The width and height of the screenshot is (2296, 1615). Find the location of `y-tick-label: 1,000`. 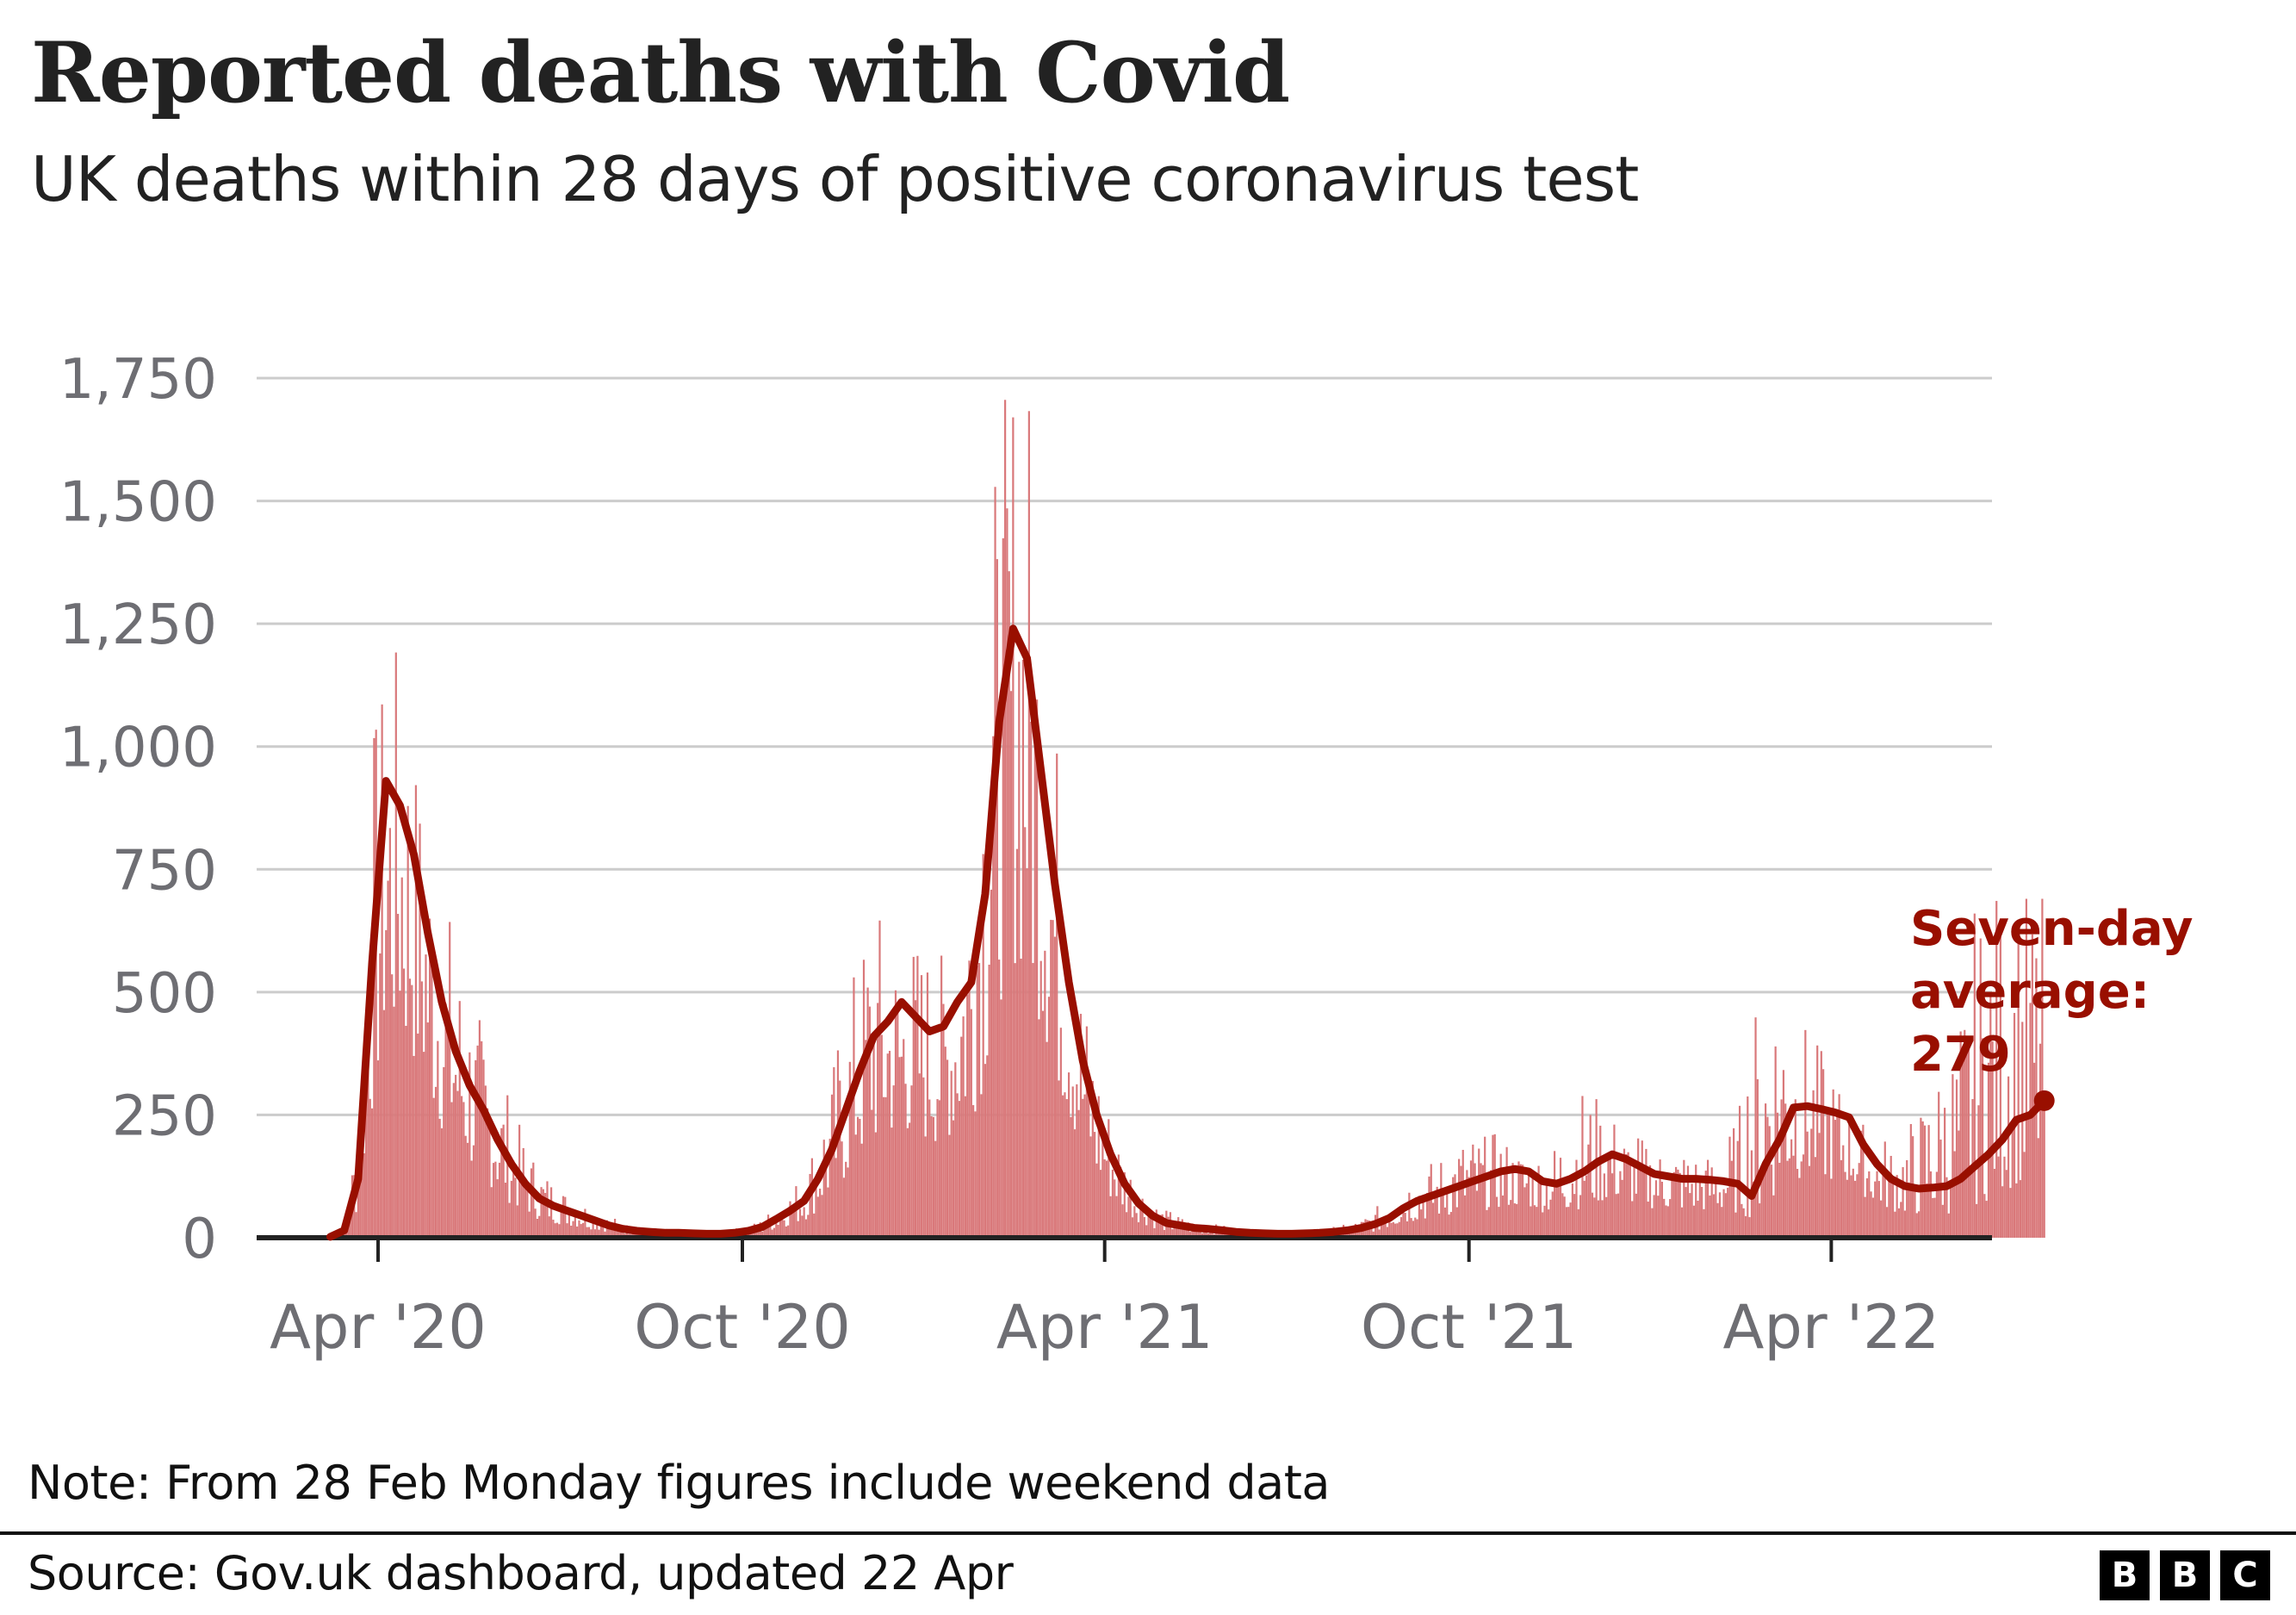

y-tick-label: 1,000 is located at coordinates (138, 748).